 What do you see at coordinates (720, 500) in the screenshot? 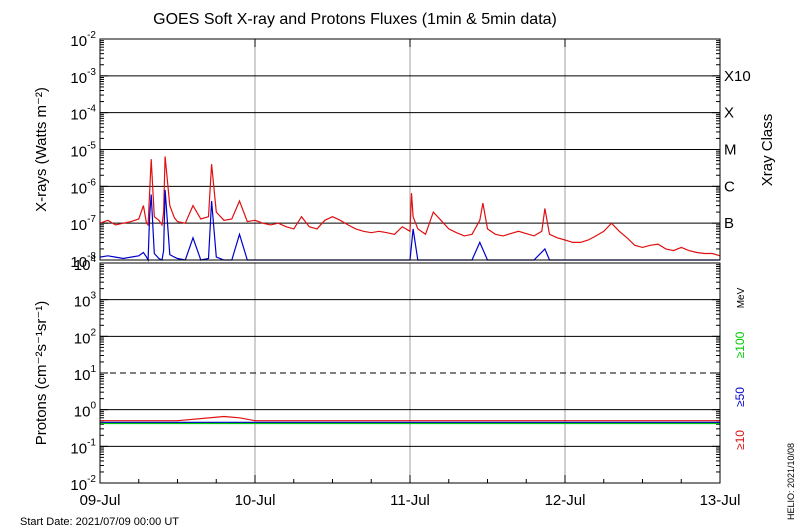
I see `x-tick-label: 13-Jul` at bounding box center [720, 500].